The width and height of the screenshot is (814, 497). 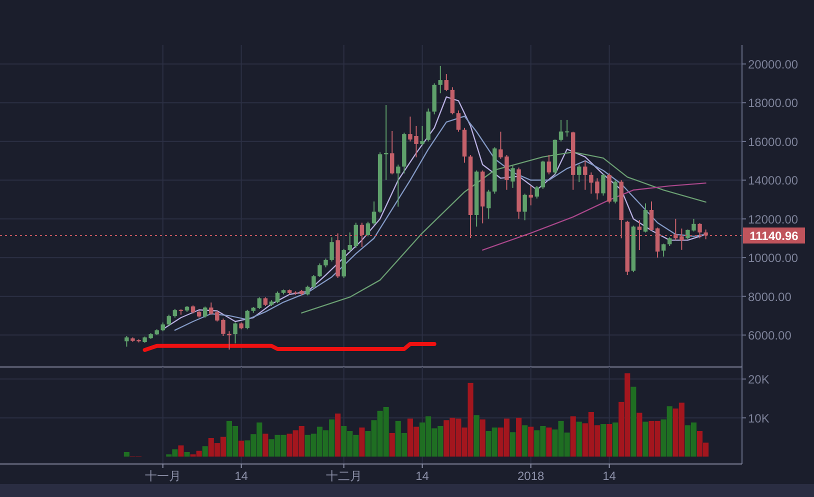 What do you see at coordinates (774, 236) in the screenshot?
I see `ref-line-label: 11140.96` at bounding box center [774, 236].